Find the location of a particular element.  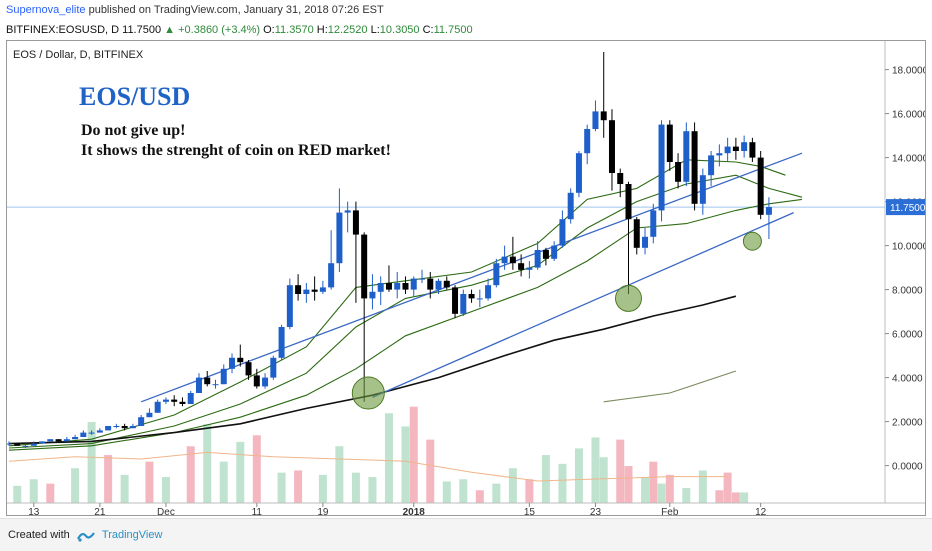

tradingview-link: TradingView is located at coordinates (132, 535).